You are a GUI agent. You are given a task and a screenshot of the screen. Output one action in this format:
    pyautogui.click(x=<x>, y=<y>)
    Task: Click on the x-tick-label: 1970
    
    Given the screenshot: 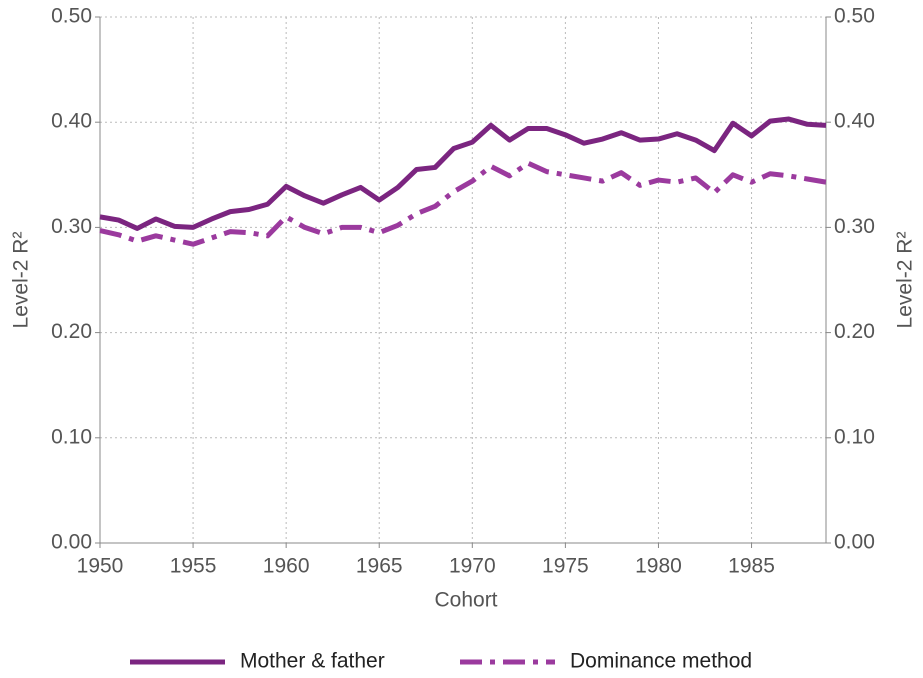 What is the action you would take?
    pyautogui.click(x=472, y=566)
    